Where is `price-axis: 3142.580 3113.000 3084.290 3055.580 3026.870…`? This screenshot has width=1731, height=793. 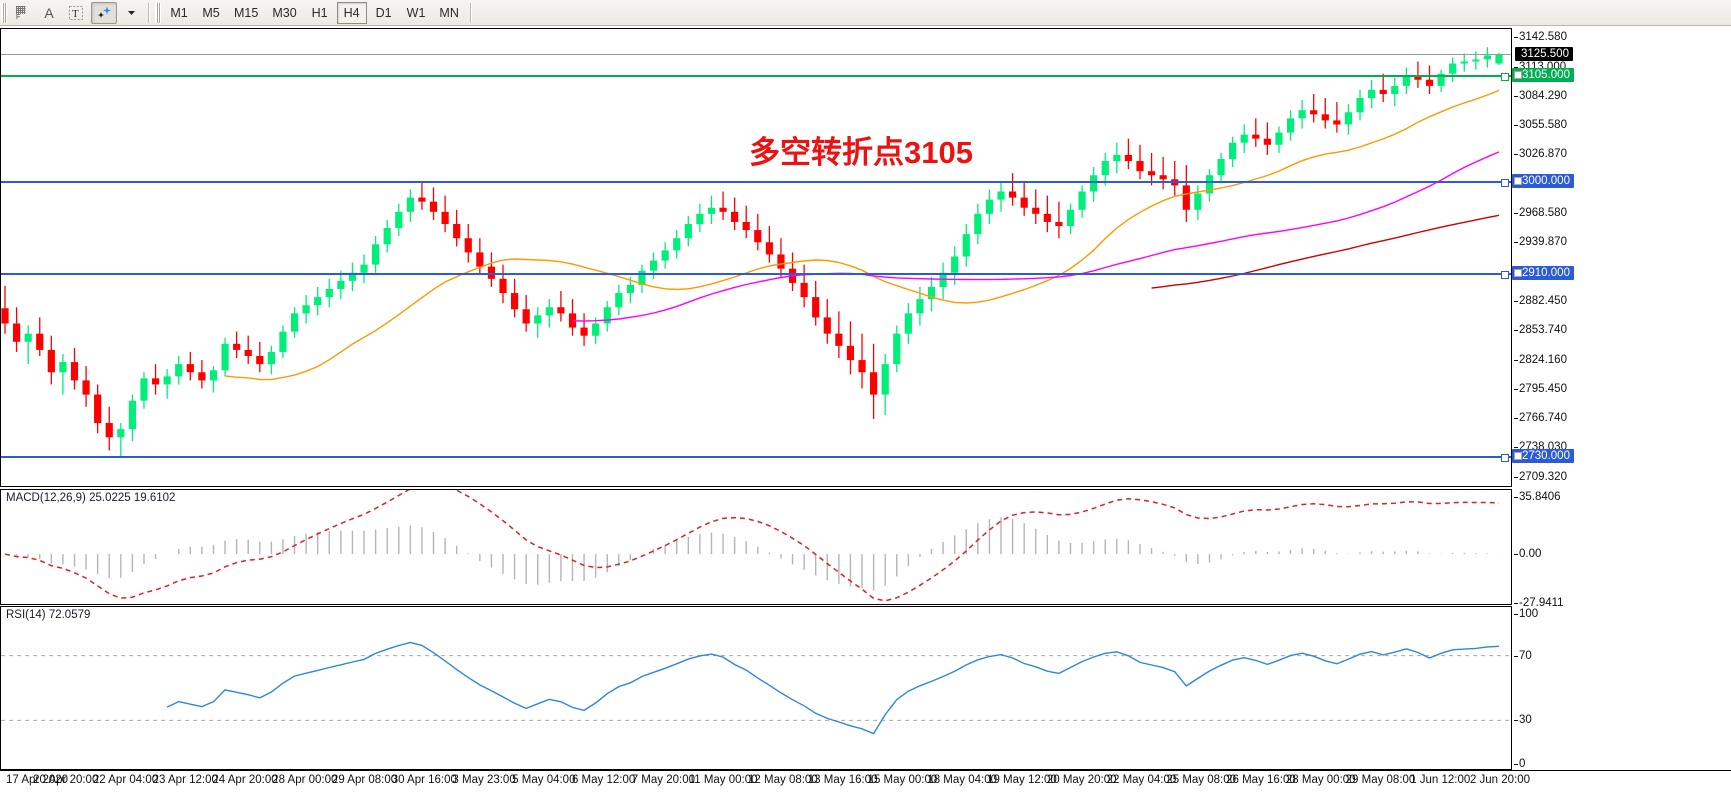 price-axis: 3142.580 3113.000 3084.290 3055.580 3026.870… is located at coordinates (1621, 257).